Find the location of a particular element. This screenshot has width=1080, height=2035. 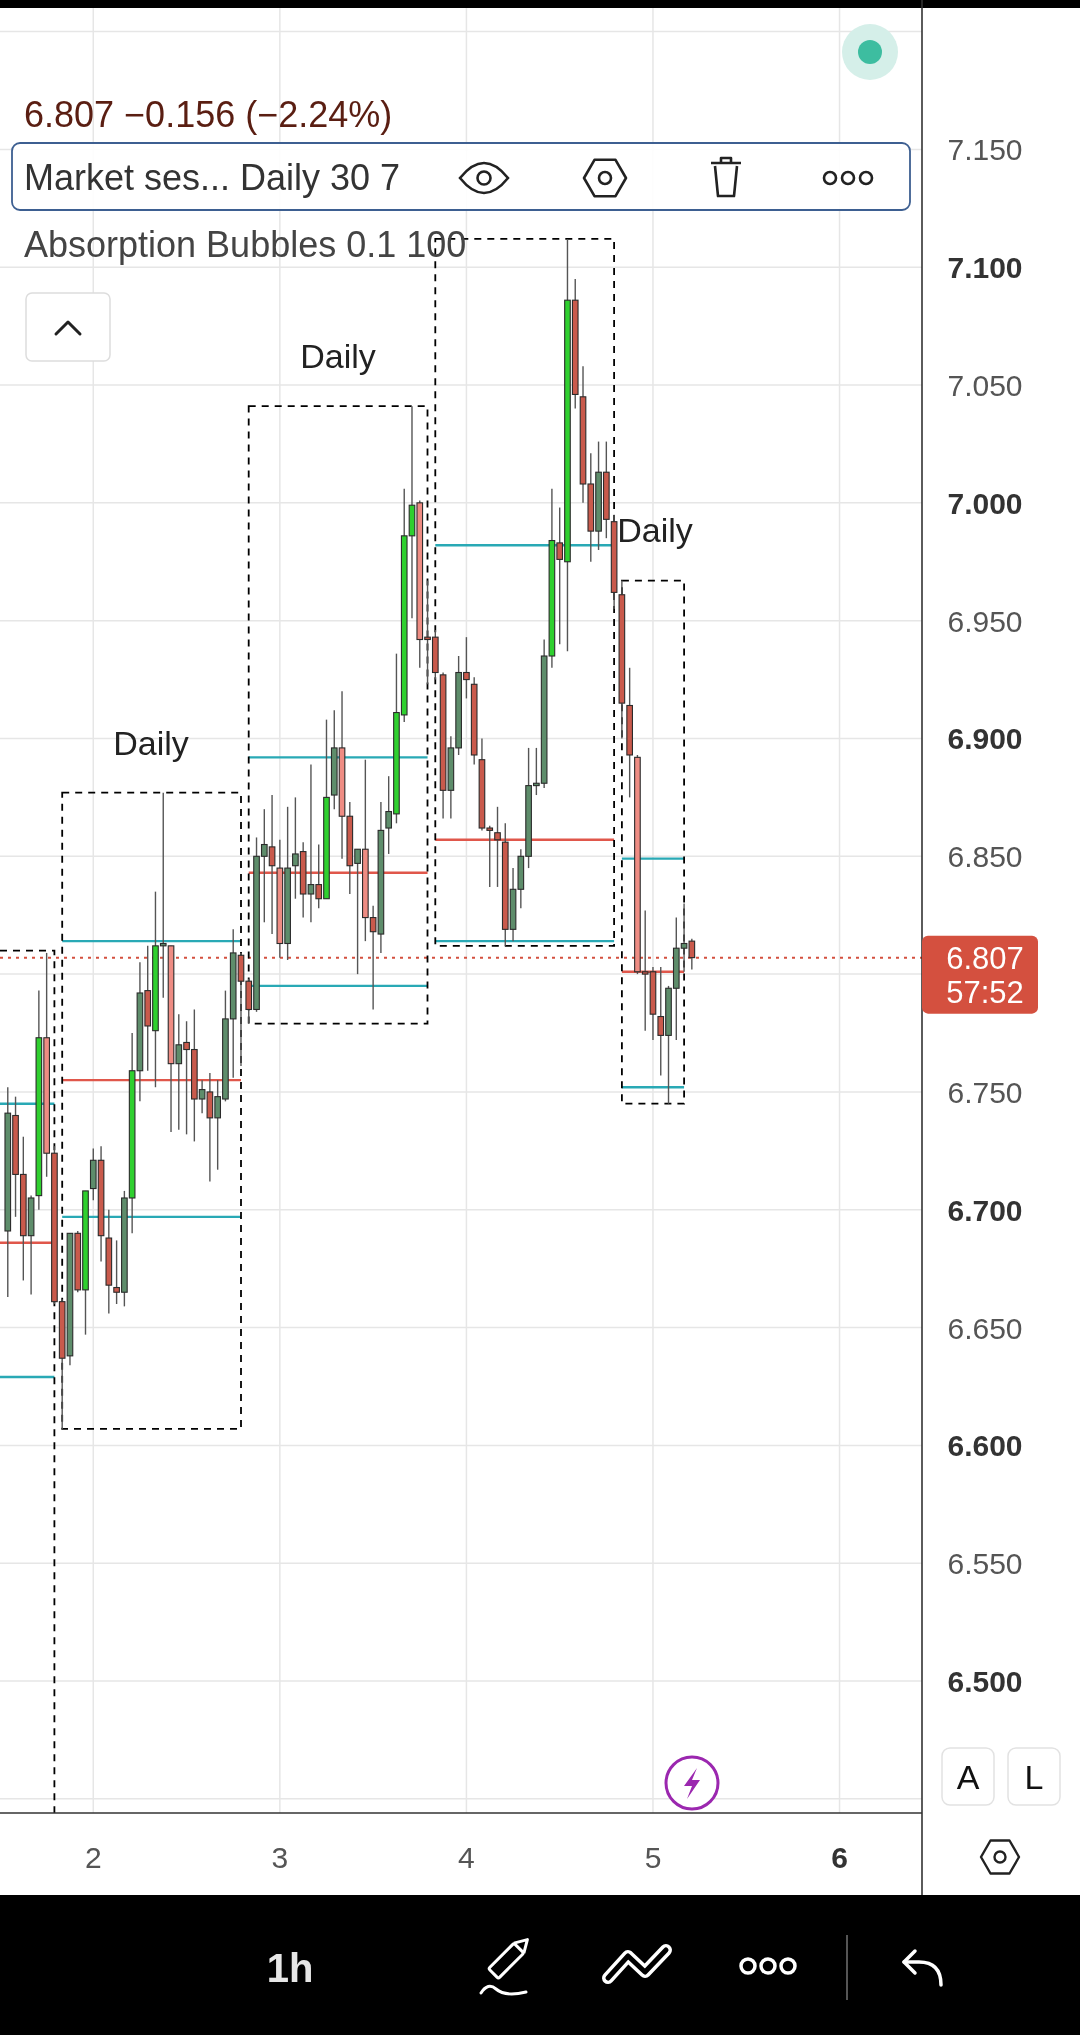

text: L is located at coordinates (1034, 1777).